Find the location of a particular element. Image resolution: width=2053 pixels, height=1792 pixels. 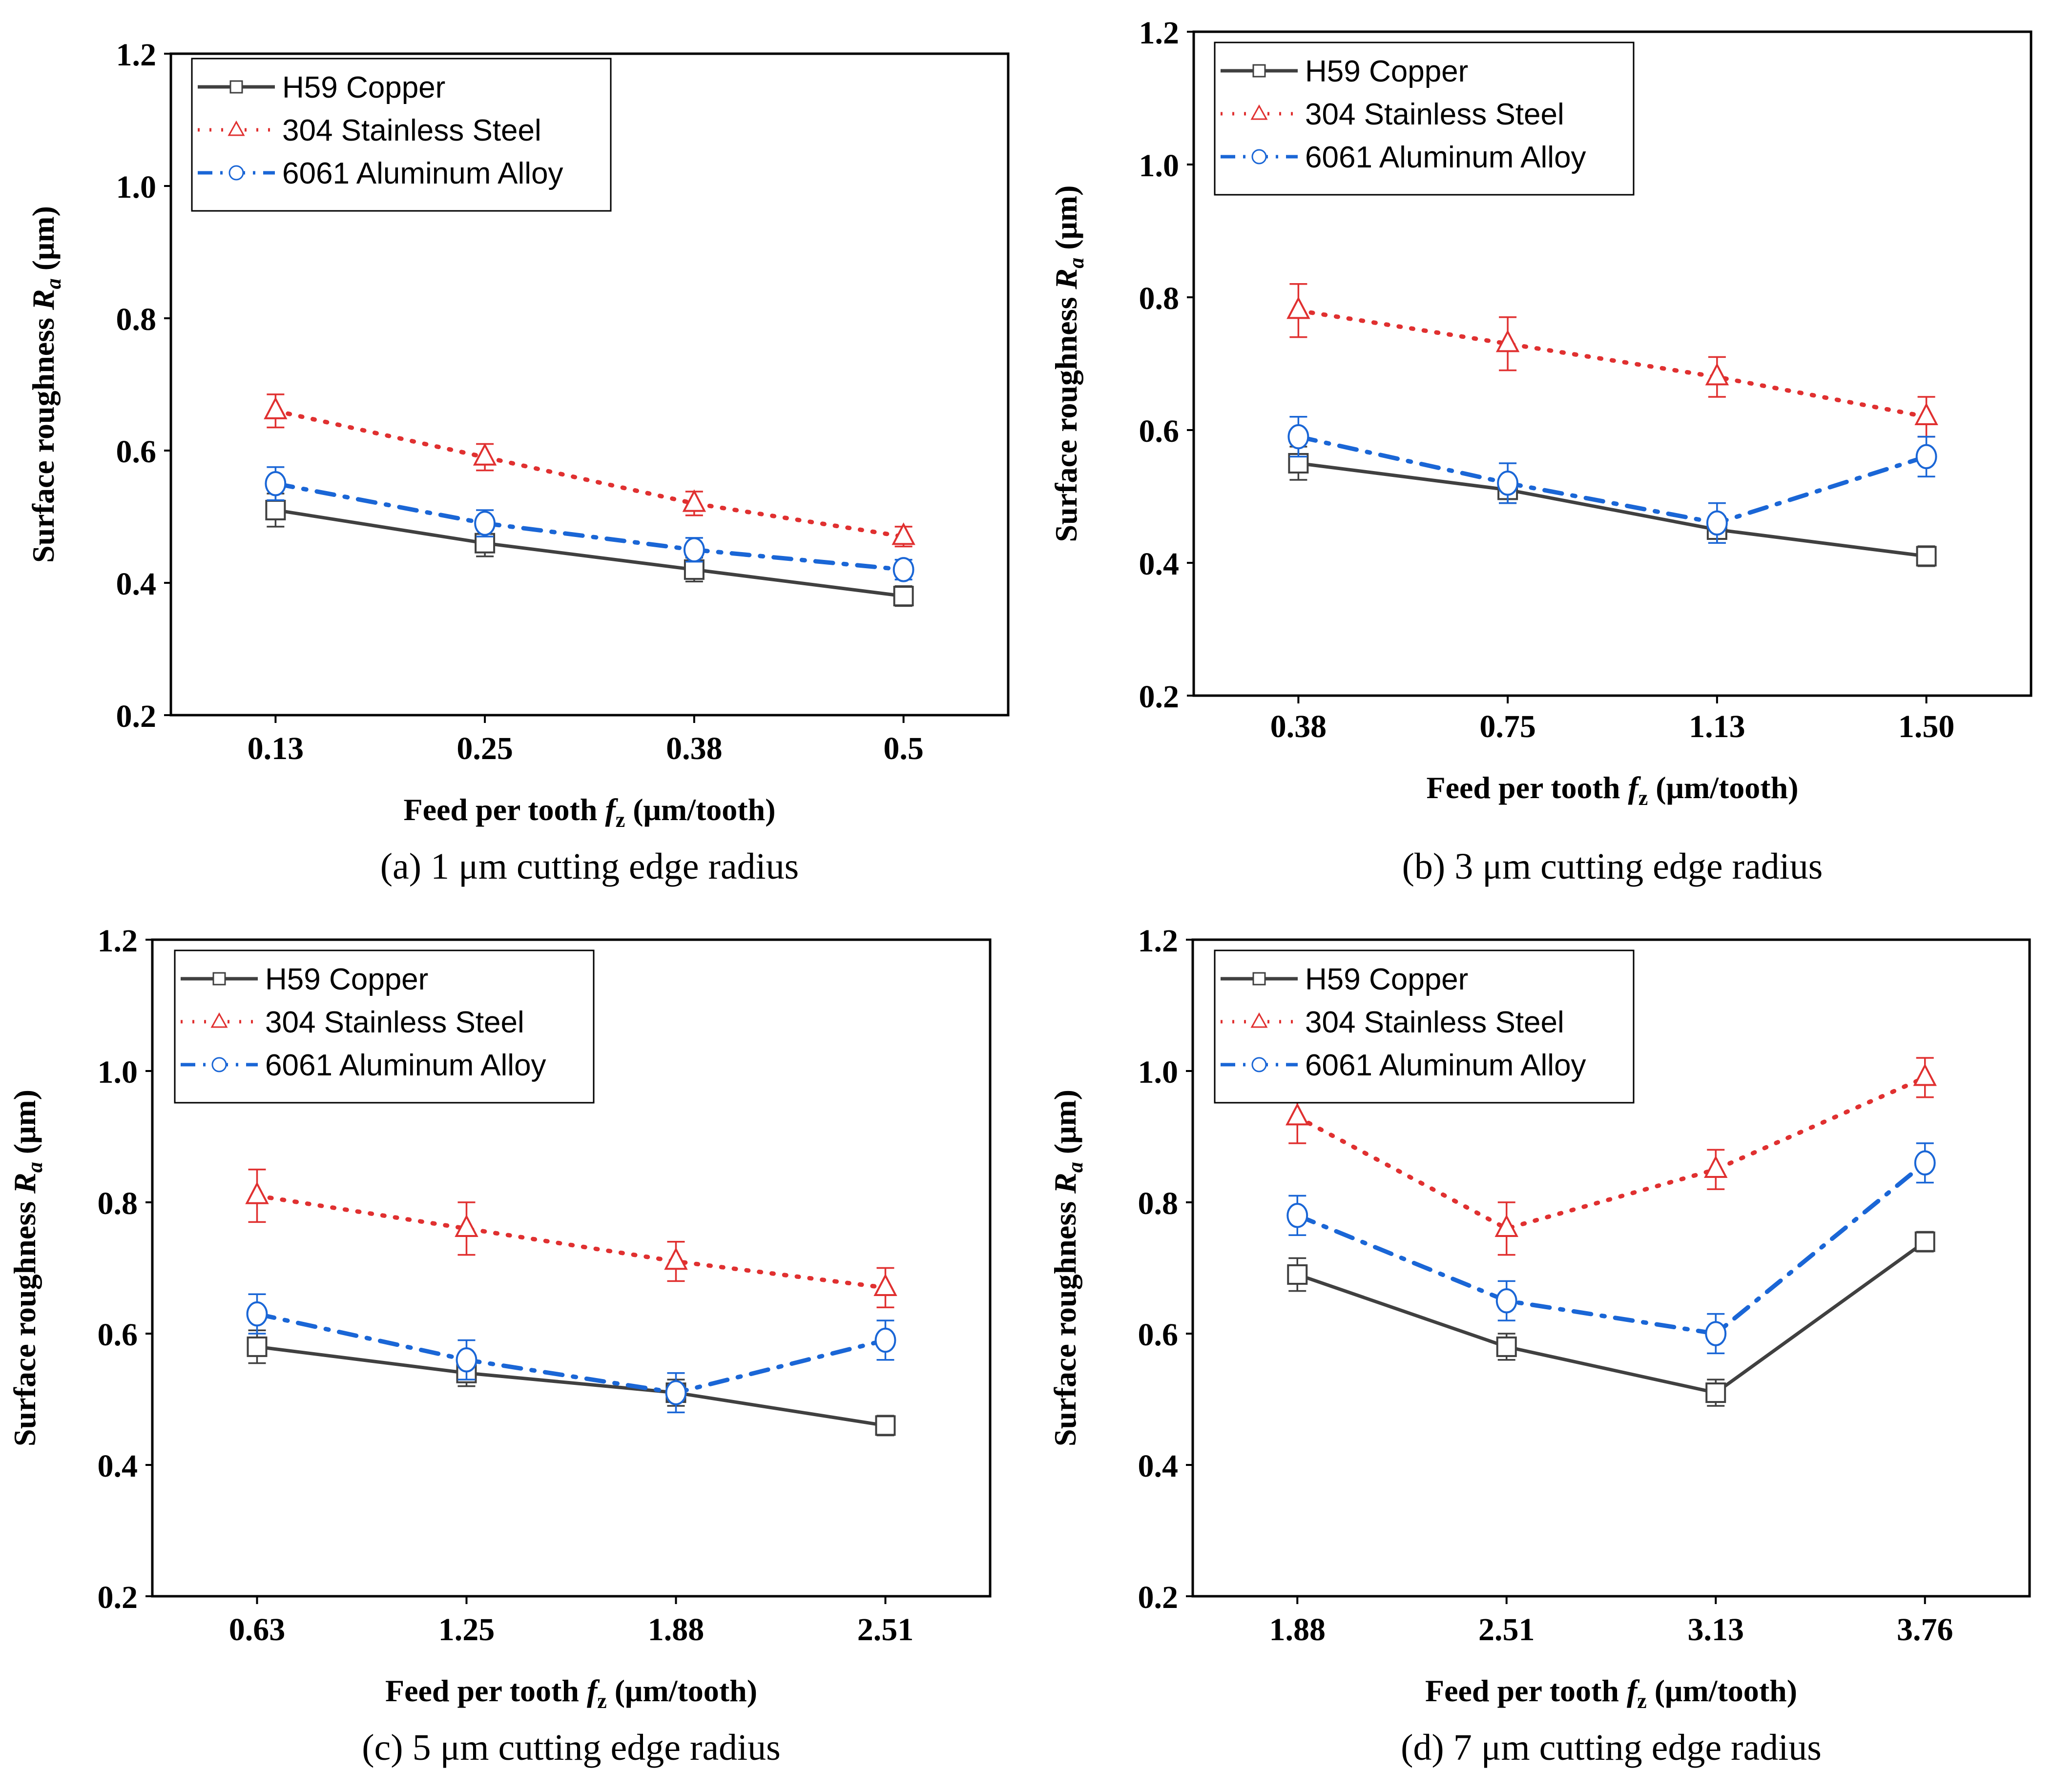

x-tick-label: 3.76 is located at coordinates (1925, 1630).